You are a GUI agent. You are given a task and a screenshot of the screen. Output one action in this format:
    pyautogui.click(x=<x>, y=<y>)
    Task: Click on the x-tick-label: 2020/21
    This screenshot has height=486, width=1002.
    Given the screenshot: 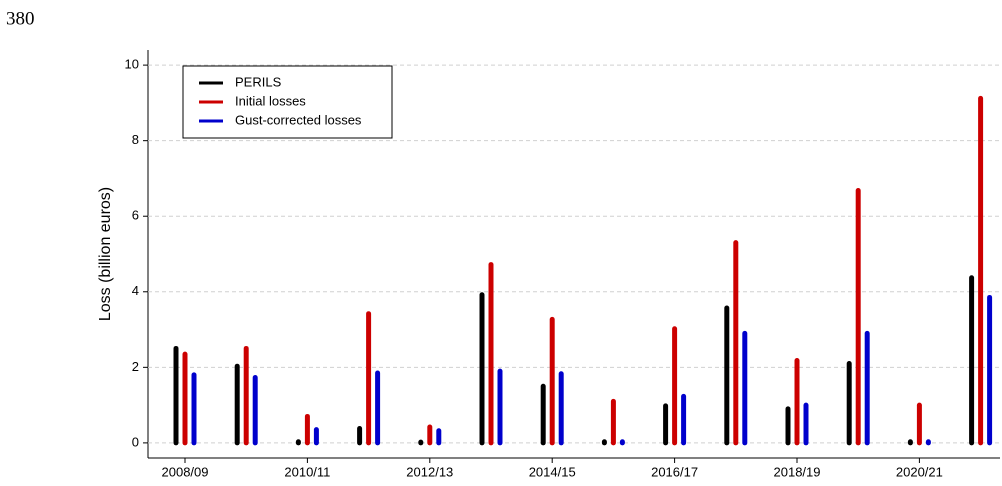 What is the action you would take?
    pyautogui.click(x=919, y=471)
    